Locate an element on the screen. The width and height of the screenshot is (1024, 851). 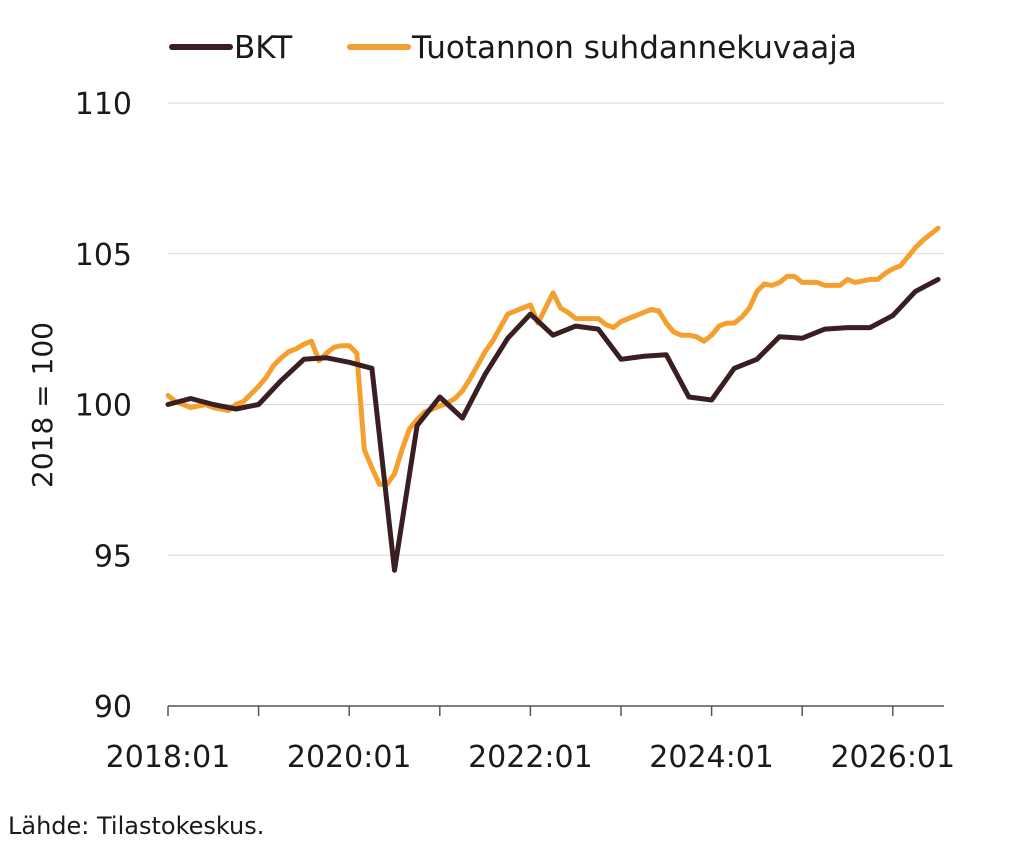
y-tick-label-100: 100 is located at coordinates (103, 406).